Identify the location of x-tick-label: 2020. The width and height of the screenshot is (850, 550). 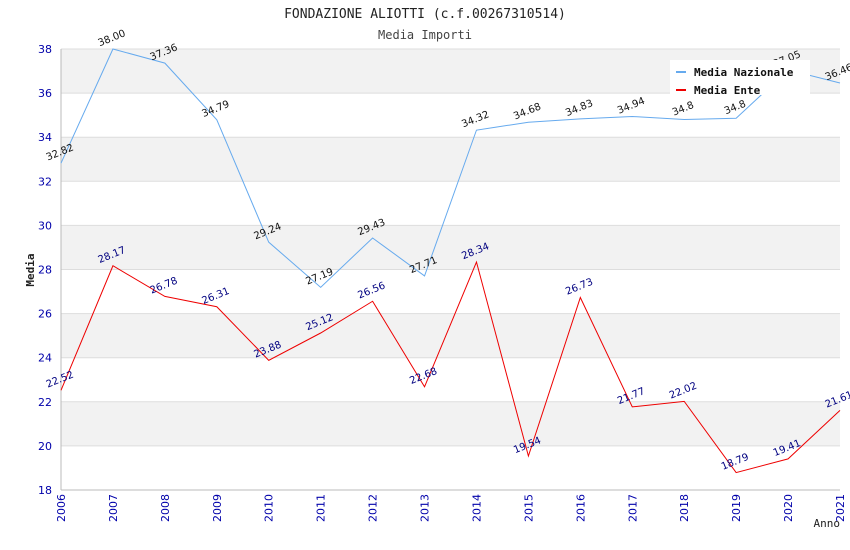
(788, 508).